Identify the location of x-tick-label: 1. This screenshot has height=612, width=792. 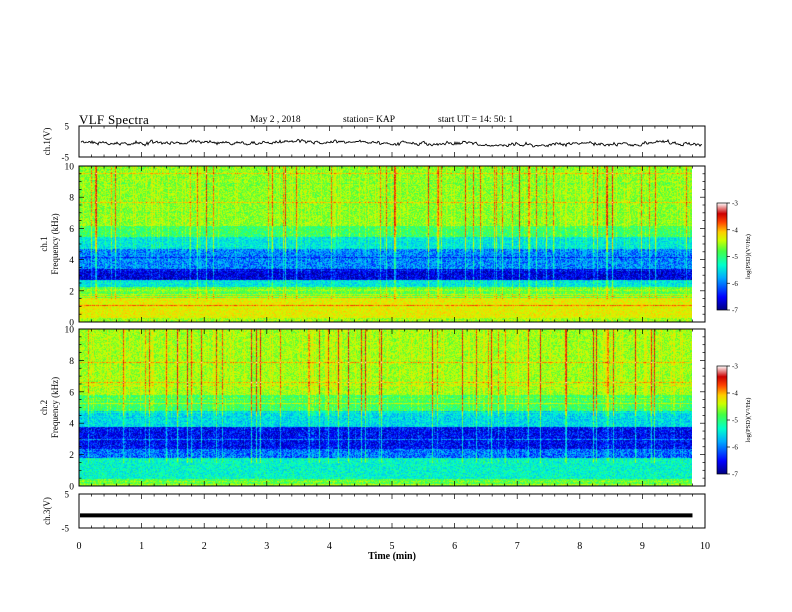
(141, 546).